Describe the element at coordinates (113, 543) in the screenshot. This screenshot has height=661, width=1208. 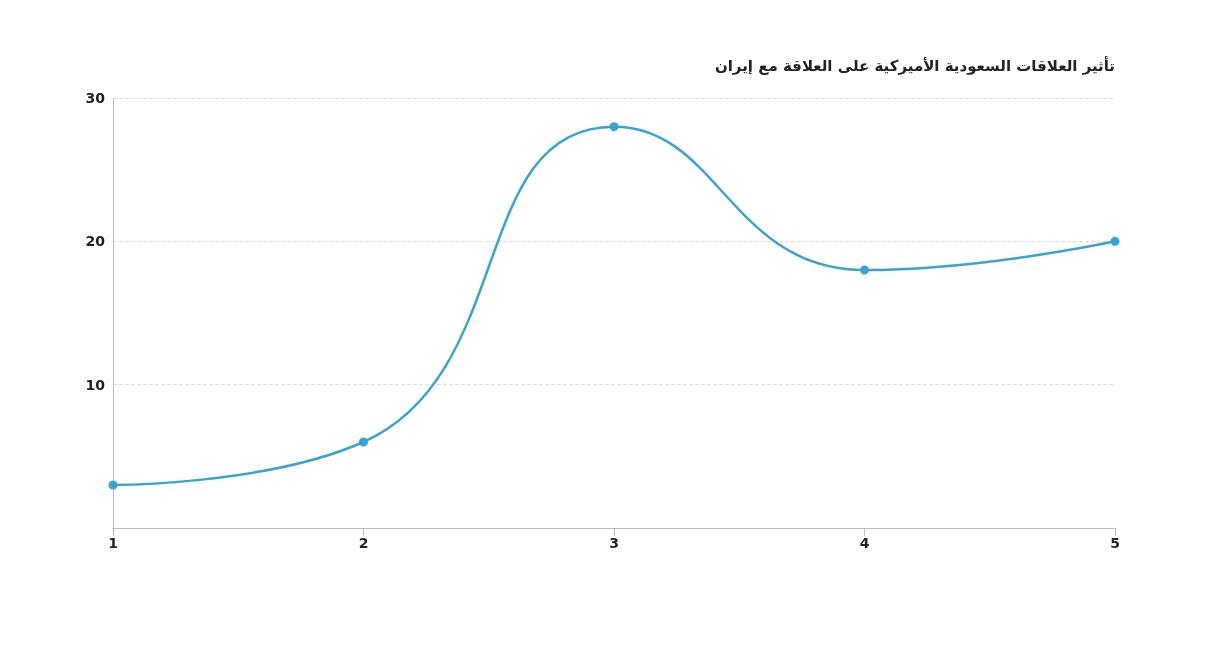
I see `x-tick-label: 1` at that location.